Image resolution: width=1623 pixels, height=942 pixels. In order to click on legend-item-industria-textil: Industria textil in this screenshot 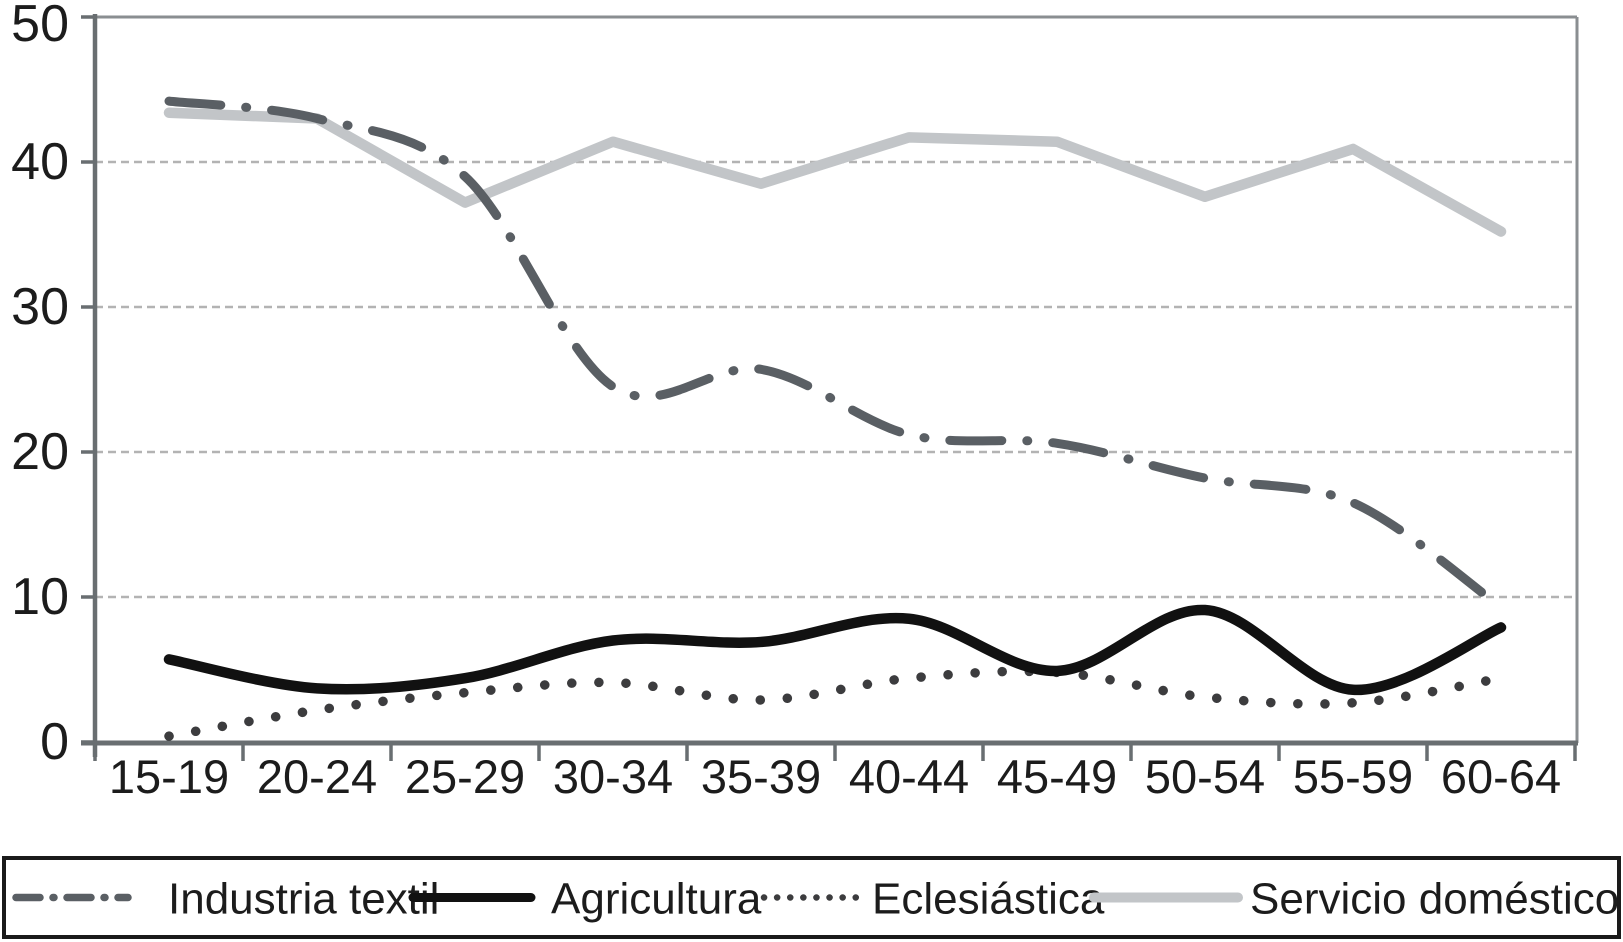, I will do `click(225, 899)`.